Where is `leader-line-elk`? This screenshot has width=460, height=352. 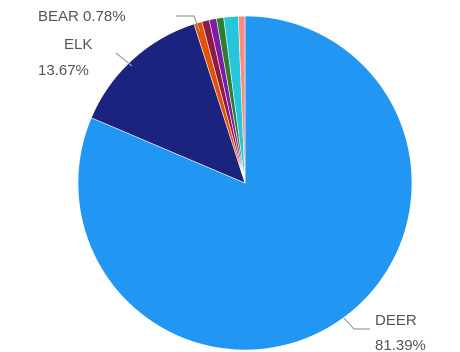
leader-line-elk is located at coordinates (124, 59).